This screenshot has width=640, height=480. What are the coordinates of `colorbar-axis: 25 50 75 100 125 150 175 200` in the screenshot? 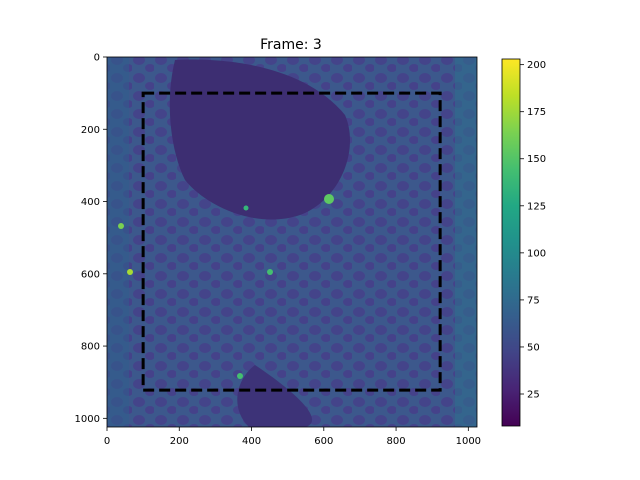 It's located at (533, 230).